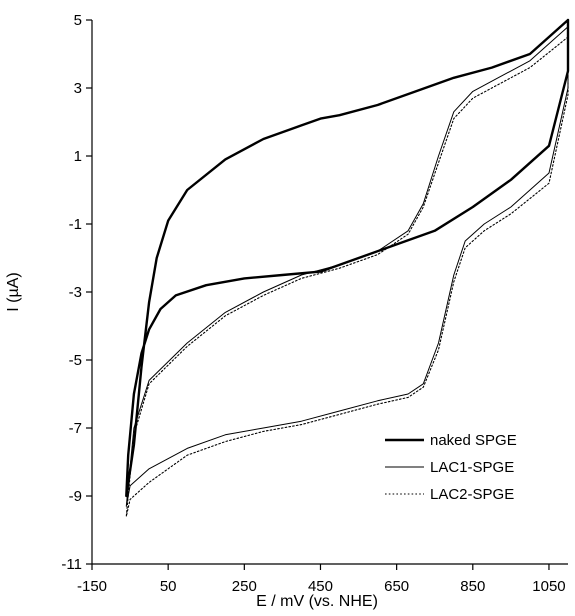  Describe the element at coordinates (71, 564) in the screenshot. I see `y-tick-label: -11` at that location.